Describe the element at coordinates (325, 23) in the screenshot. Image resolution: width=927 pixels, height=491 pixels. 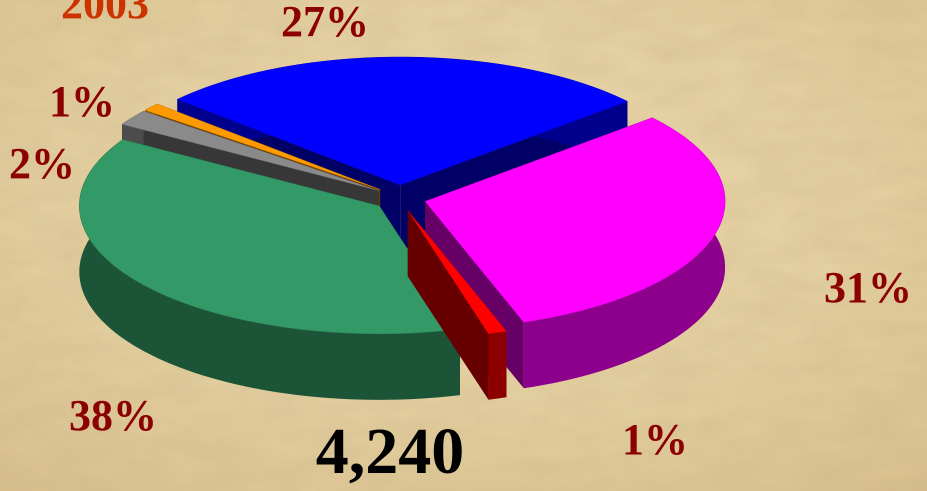
I see `data-label: 27%` at that location.